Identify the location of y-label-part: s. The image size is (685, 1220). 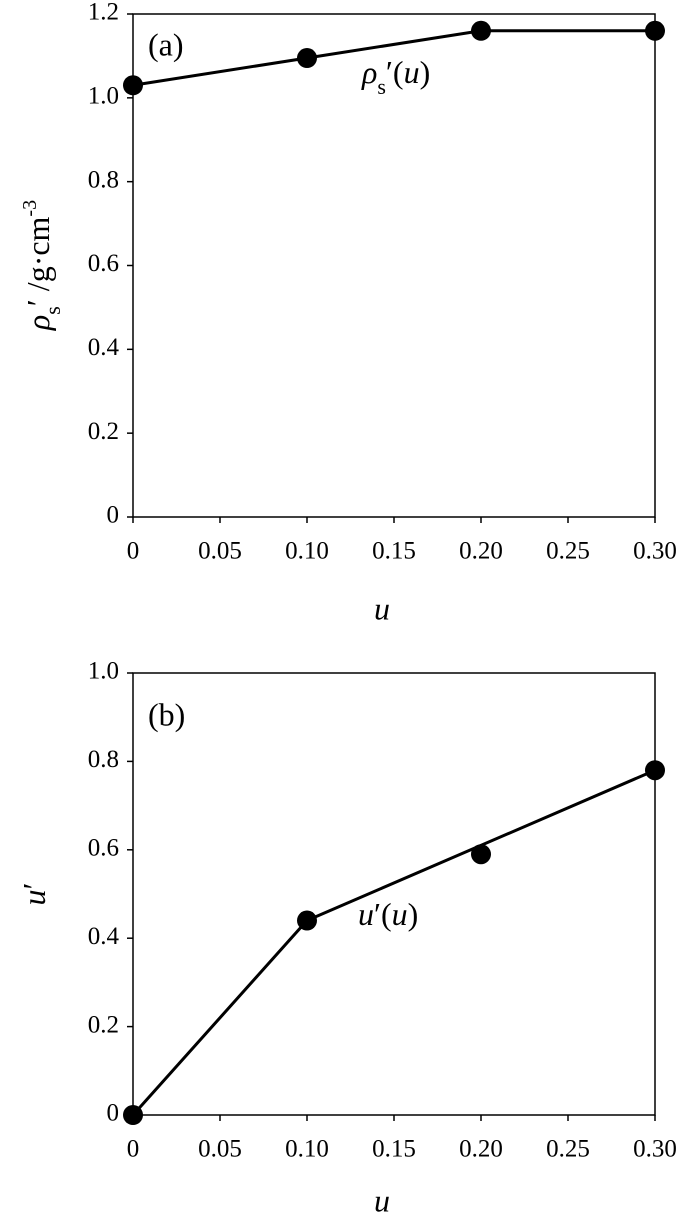
(52, 310).